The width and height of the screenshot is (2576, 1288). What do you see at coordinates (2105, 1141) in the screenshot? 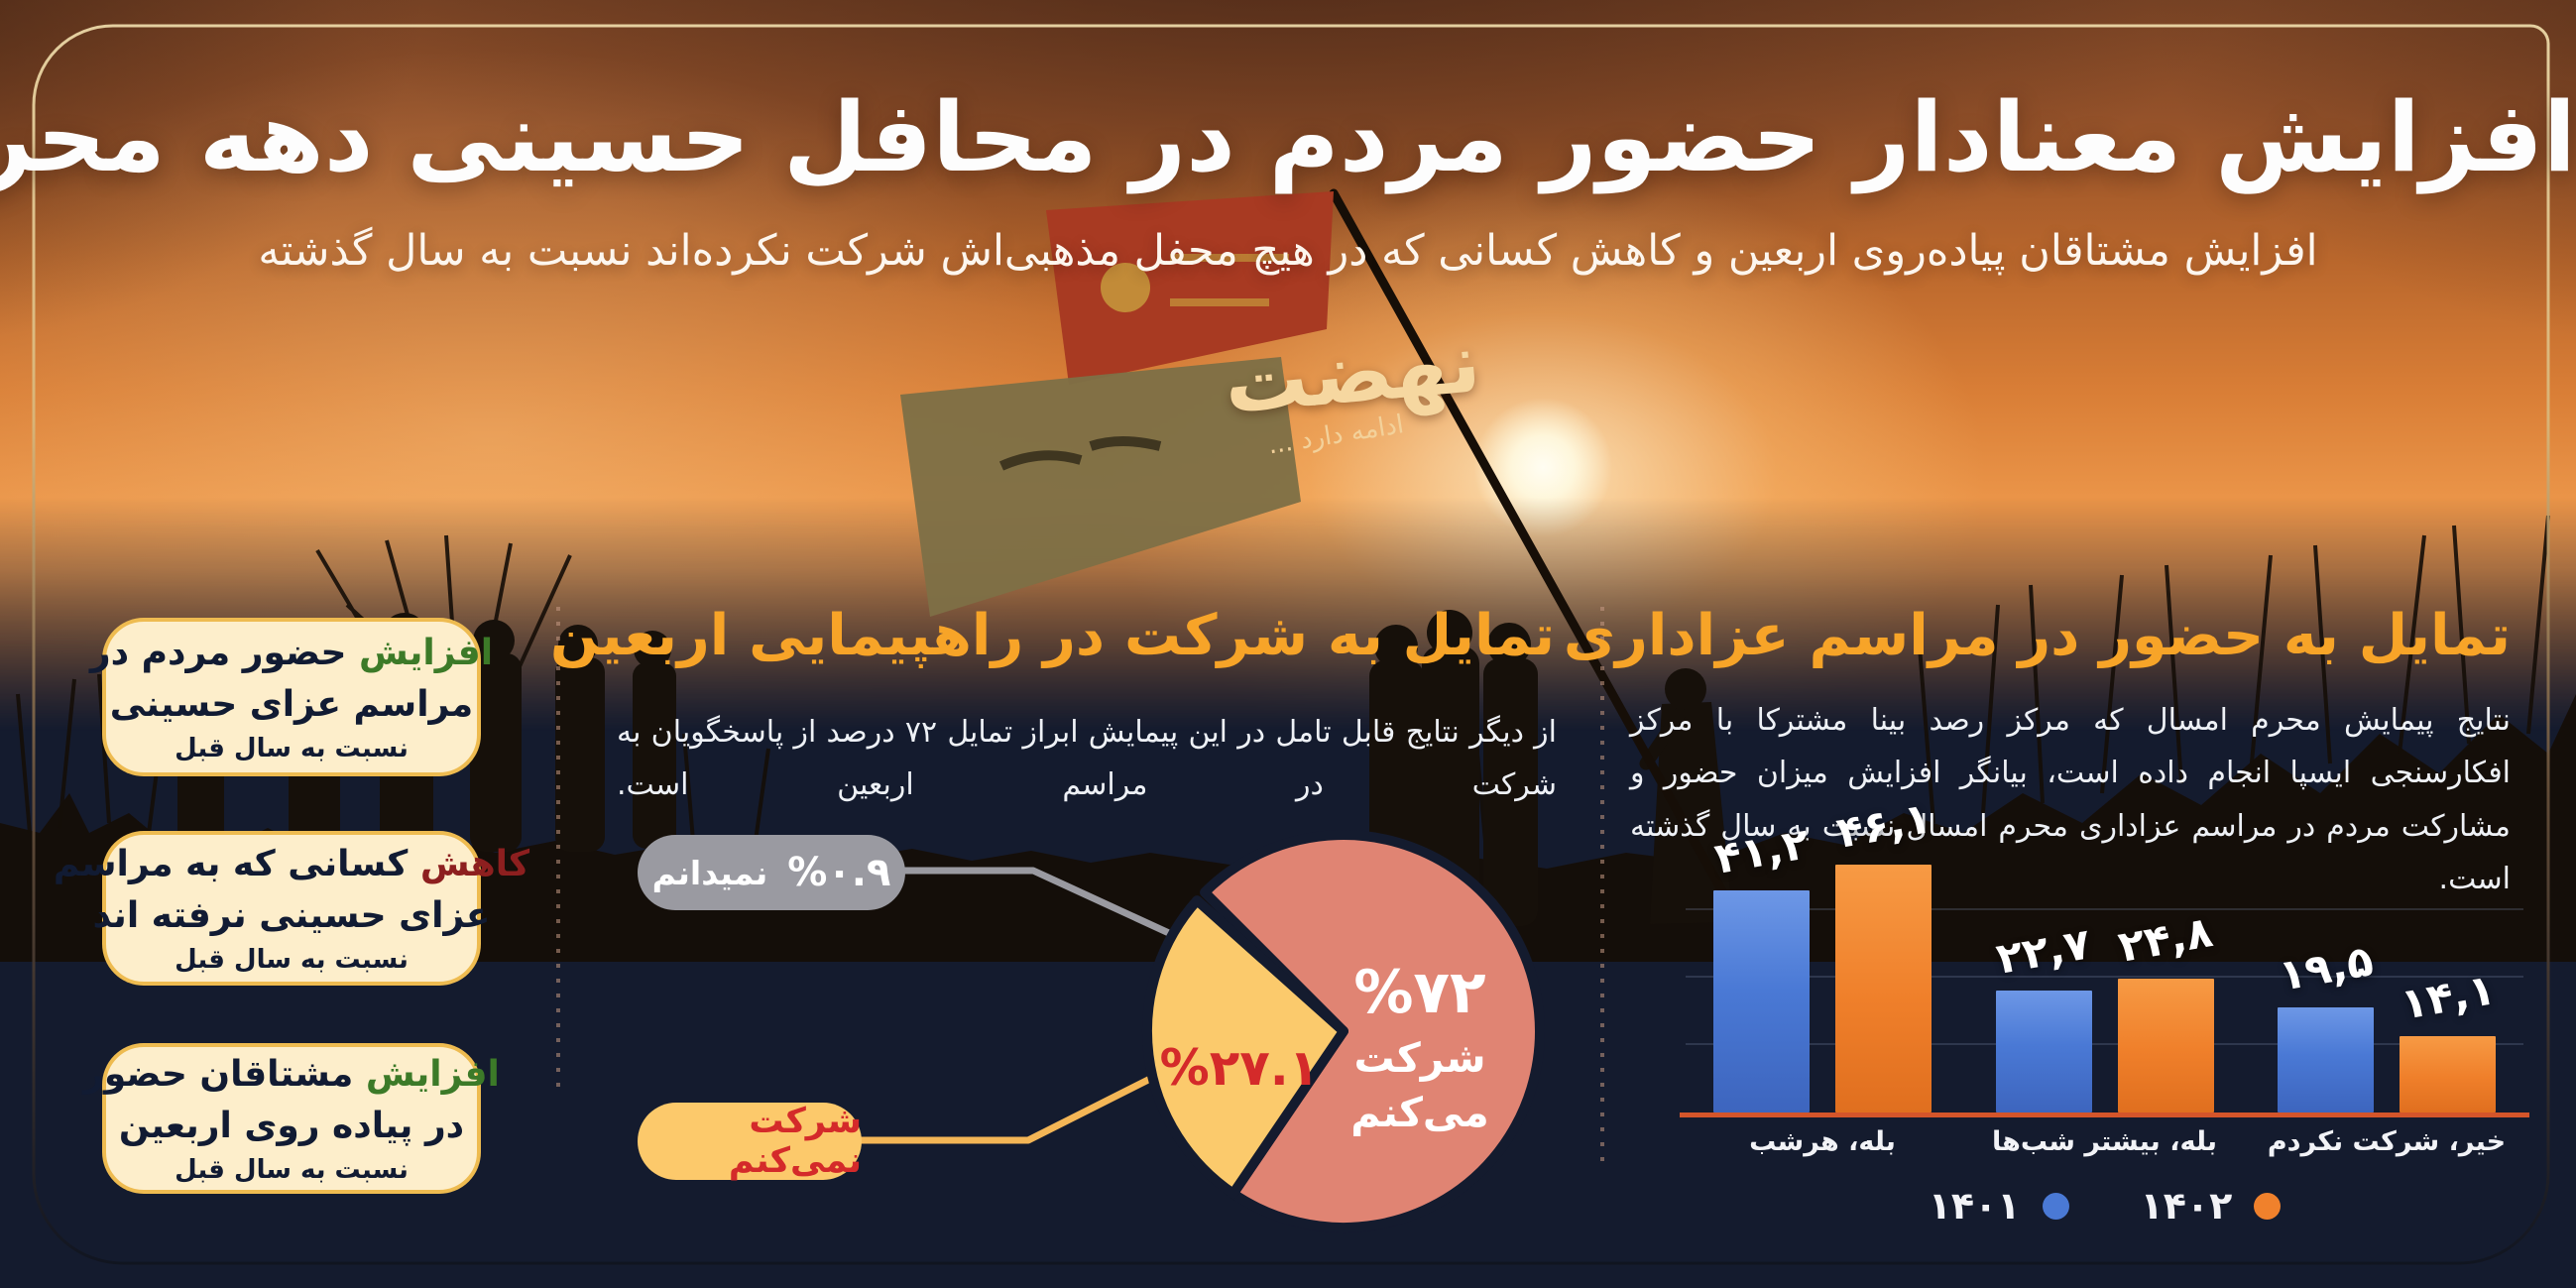
I see `bar-category-label: بله، بیشتر شب‌ها` at bounding box center [2105, 1141].